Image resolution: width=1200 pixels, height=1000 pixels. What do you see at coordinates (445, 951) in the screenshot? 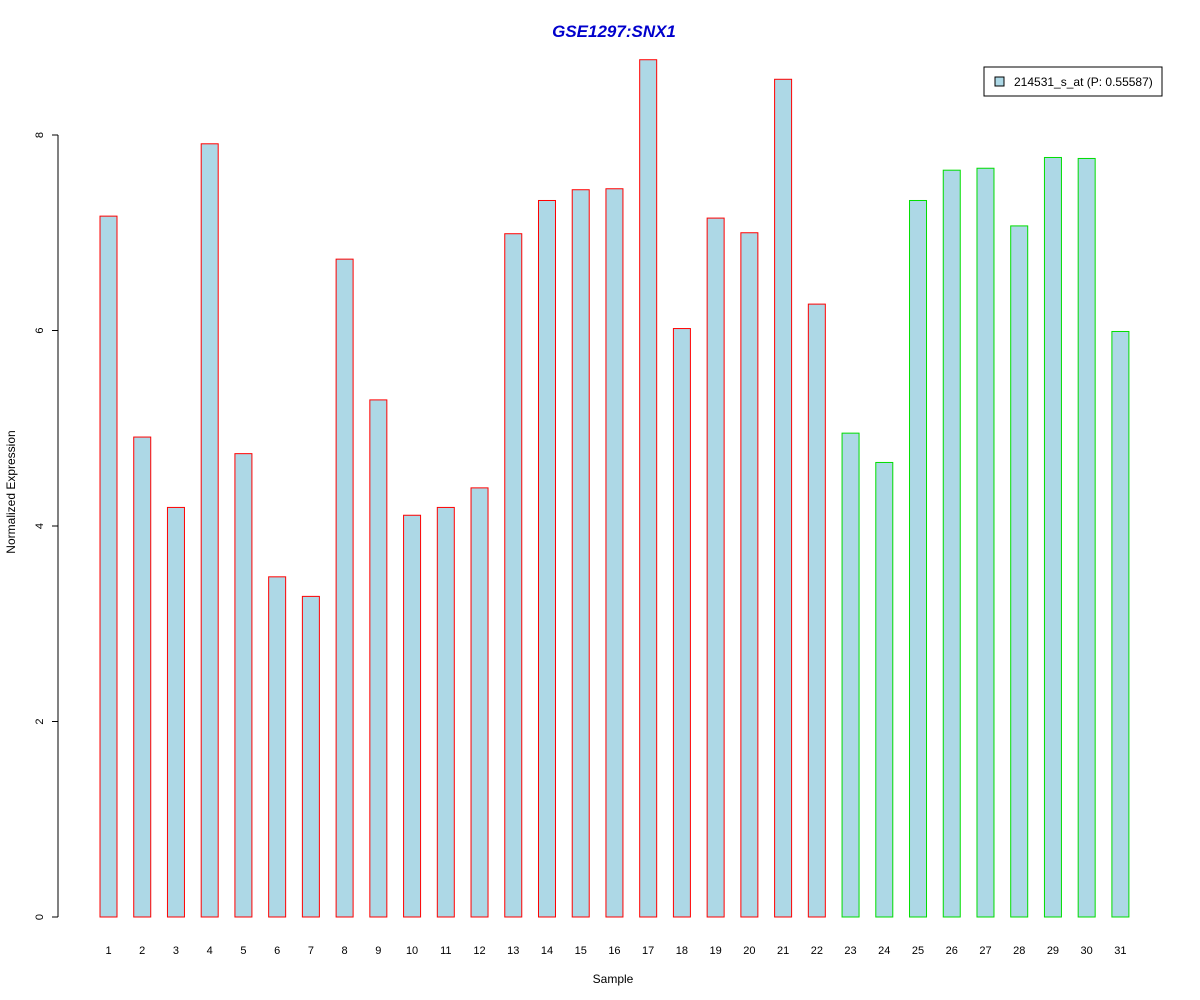
I see `x-tick-label: 11` at bounding box center [445, 951].